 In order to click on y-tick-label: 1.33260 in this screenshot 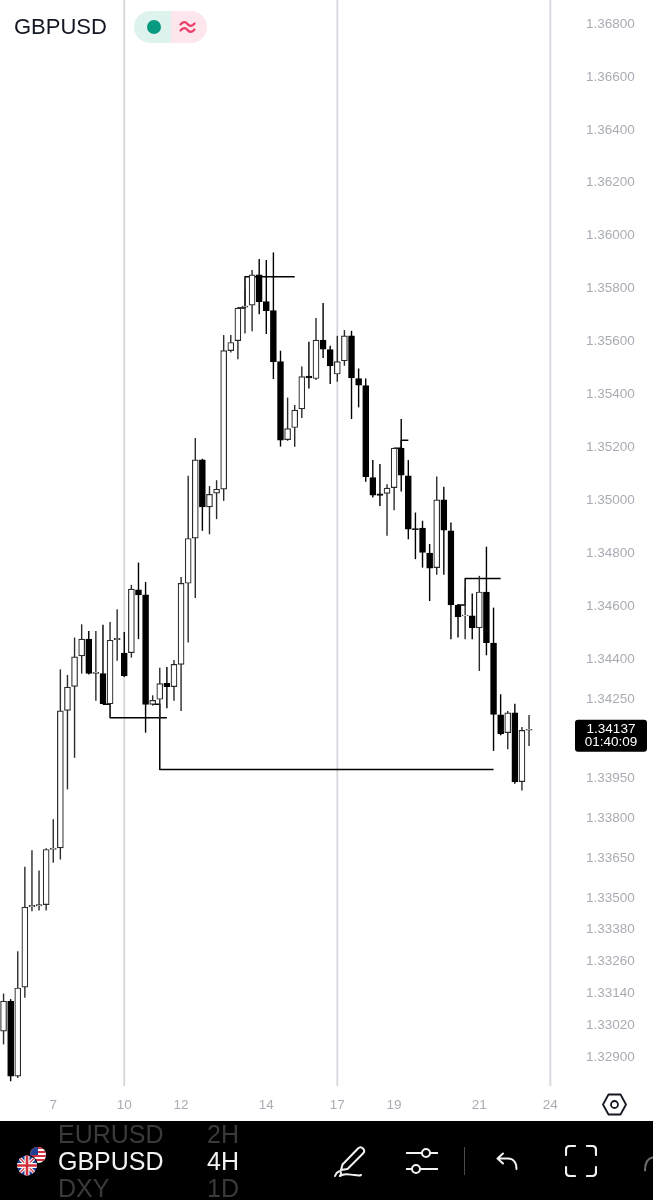, I will do `click(610, 961)`.